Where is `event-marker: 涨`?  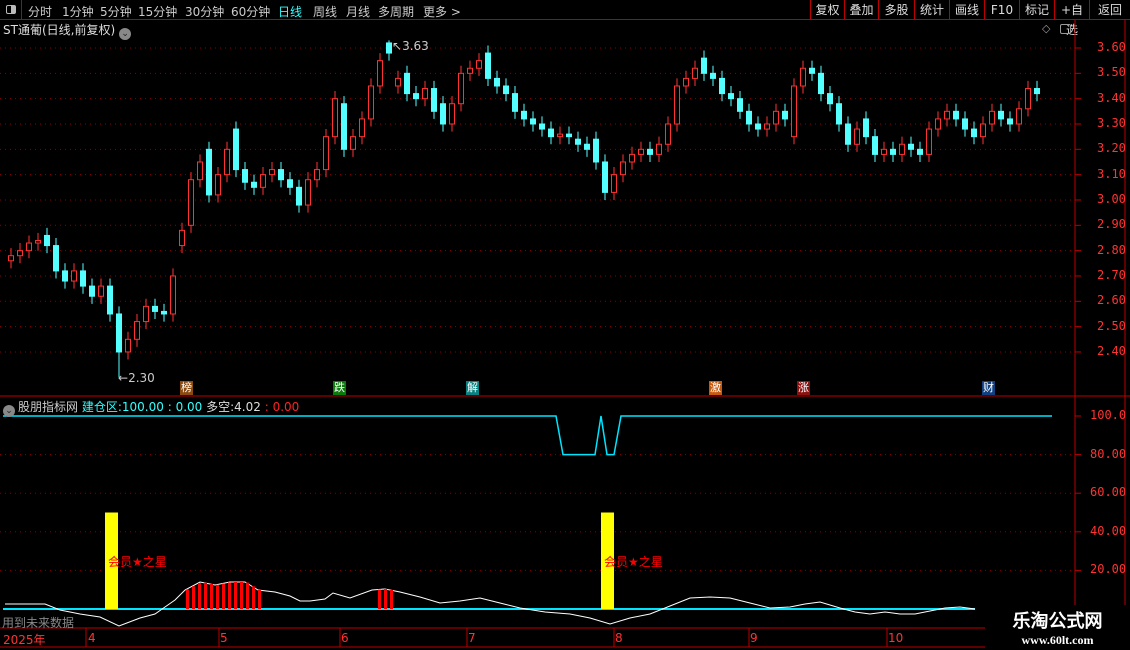
event-marker: 涨 is located at coordinates (803, 388).